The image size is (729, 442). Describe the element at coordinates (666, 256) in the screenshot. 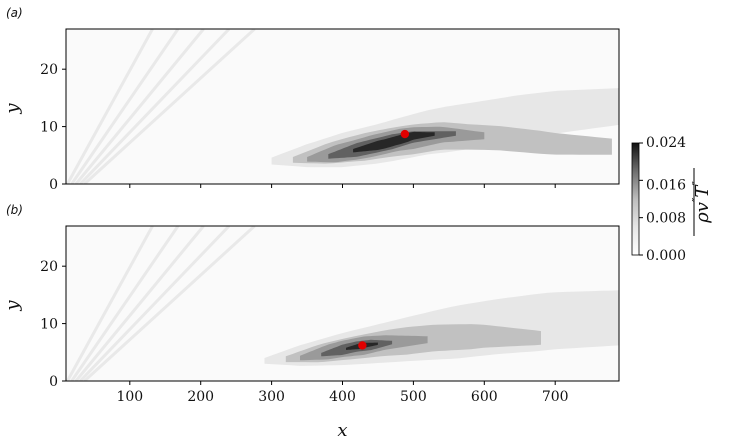

I see `colorbar-tick-label: 0.000` at that location.